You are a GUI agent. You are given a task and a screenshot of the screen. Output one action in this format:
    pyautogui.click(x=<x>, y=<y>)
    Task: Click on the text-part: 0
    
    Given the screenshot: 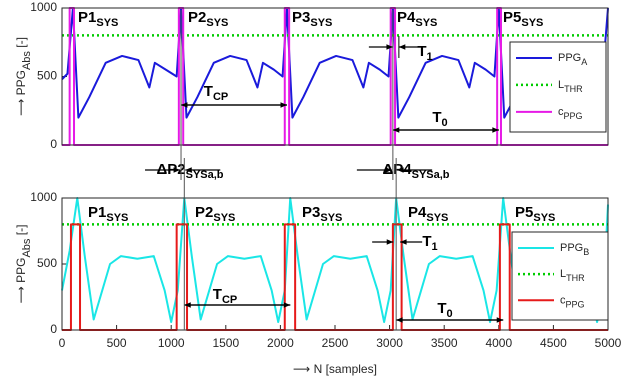 What is the action you would take?
    pyautogui.click(x=450, y=314)
    